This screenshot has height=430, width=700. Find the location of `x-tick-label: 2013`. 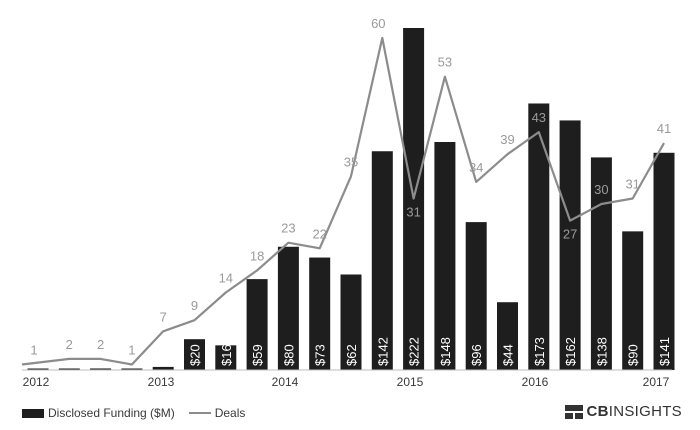

x-tick-label: 2013 is located at coordinates (161, 382).